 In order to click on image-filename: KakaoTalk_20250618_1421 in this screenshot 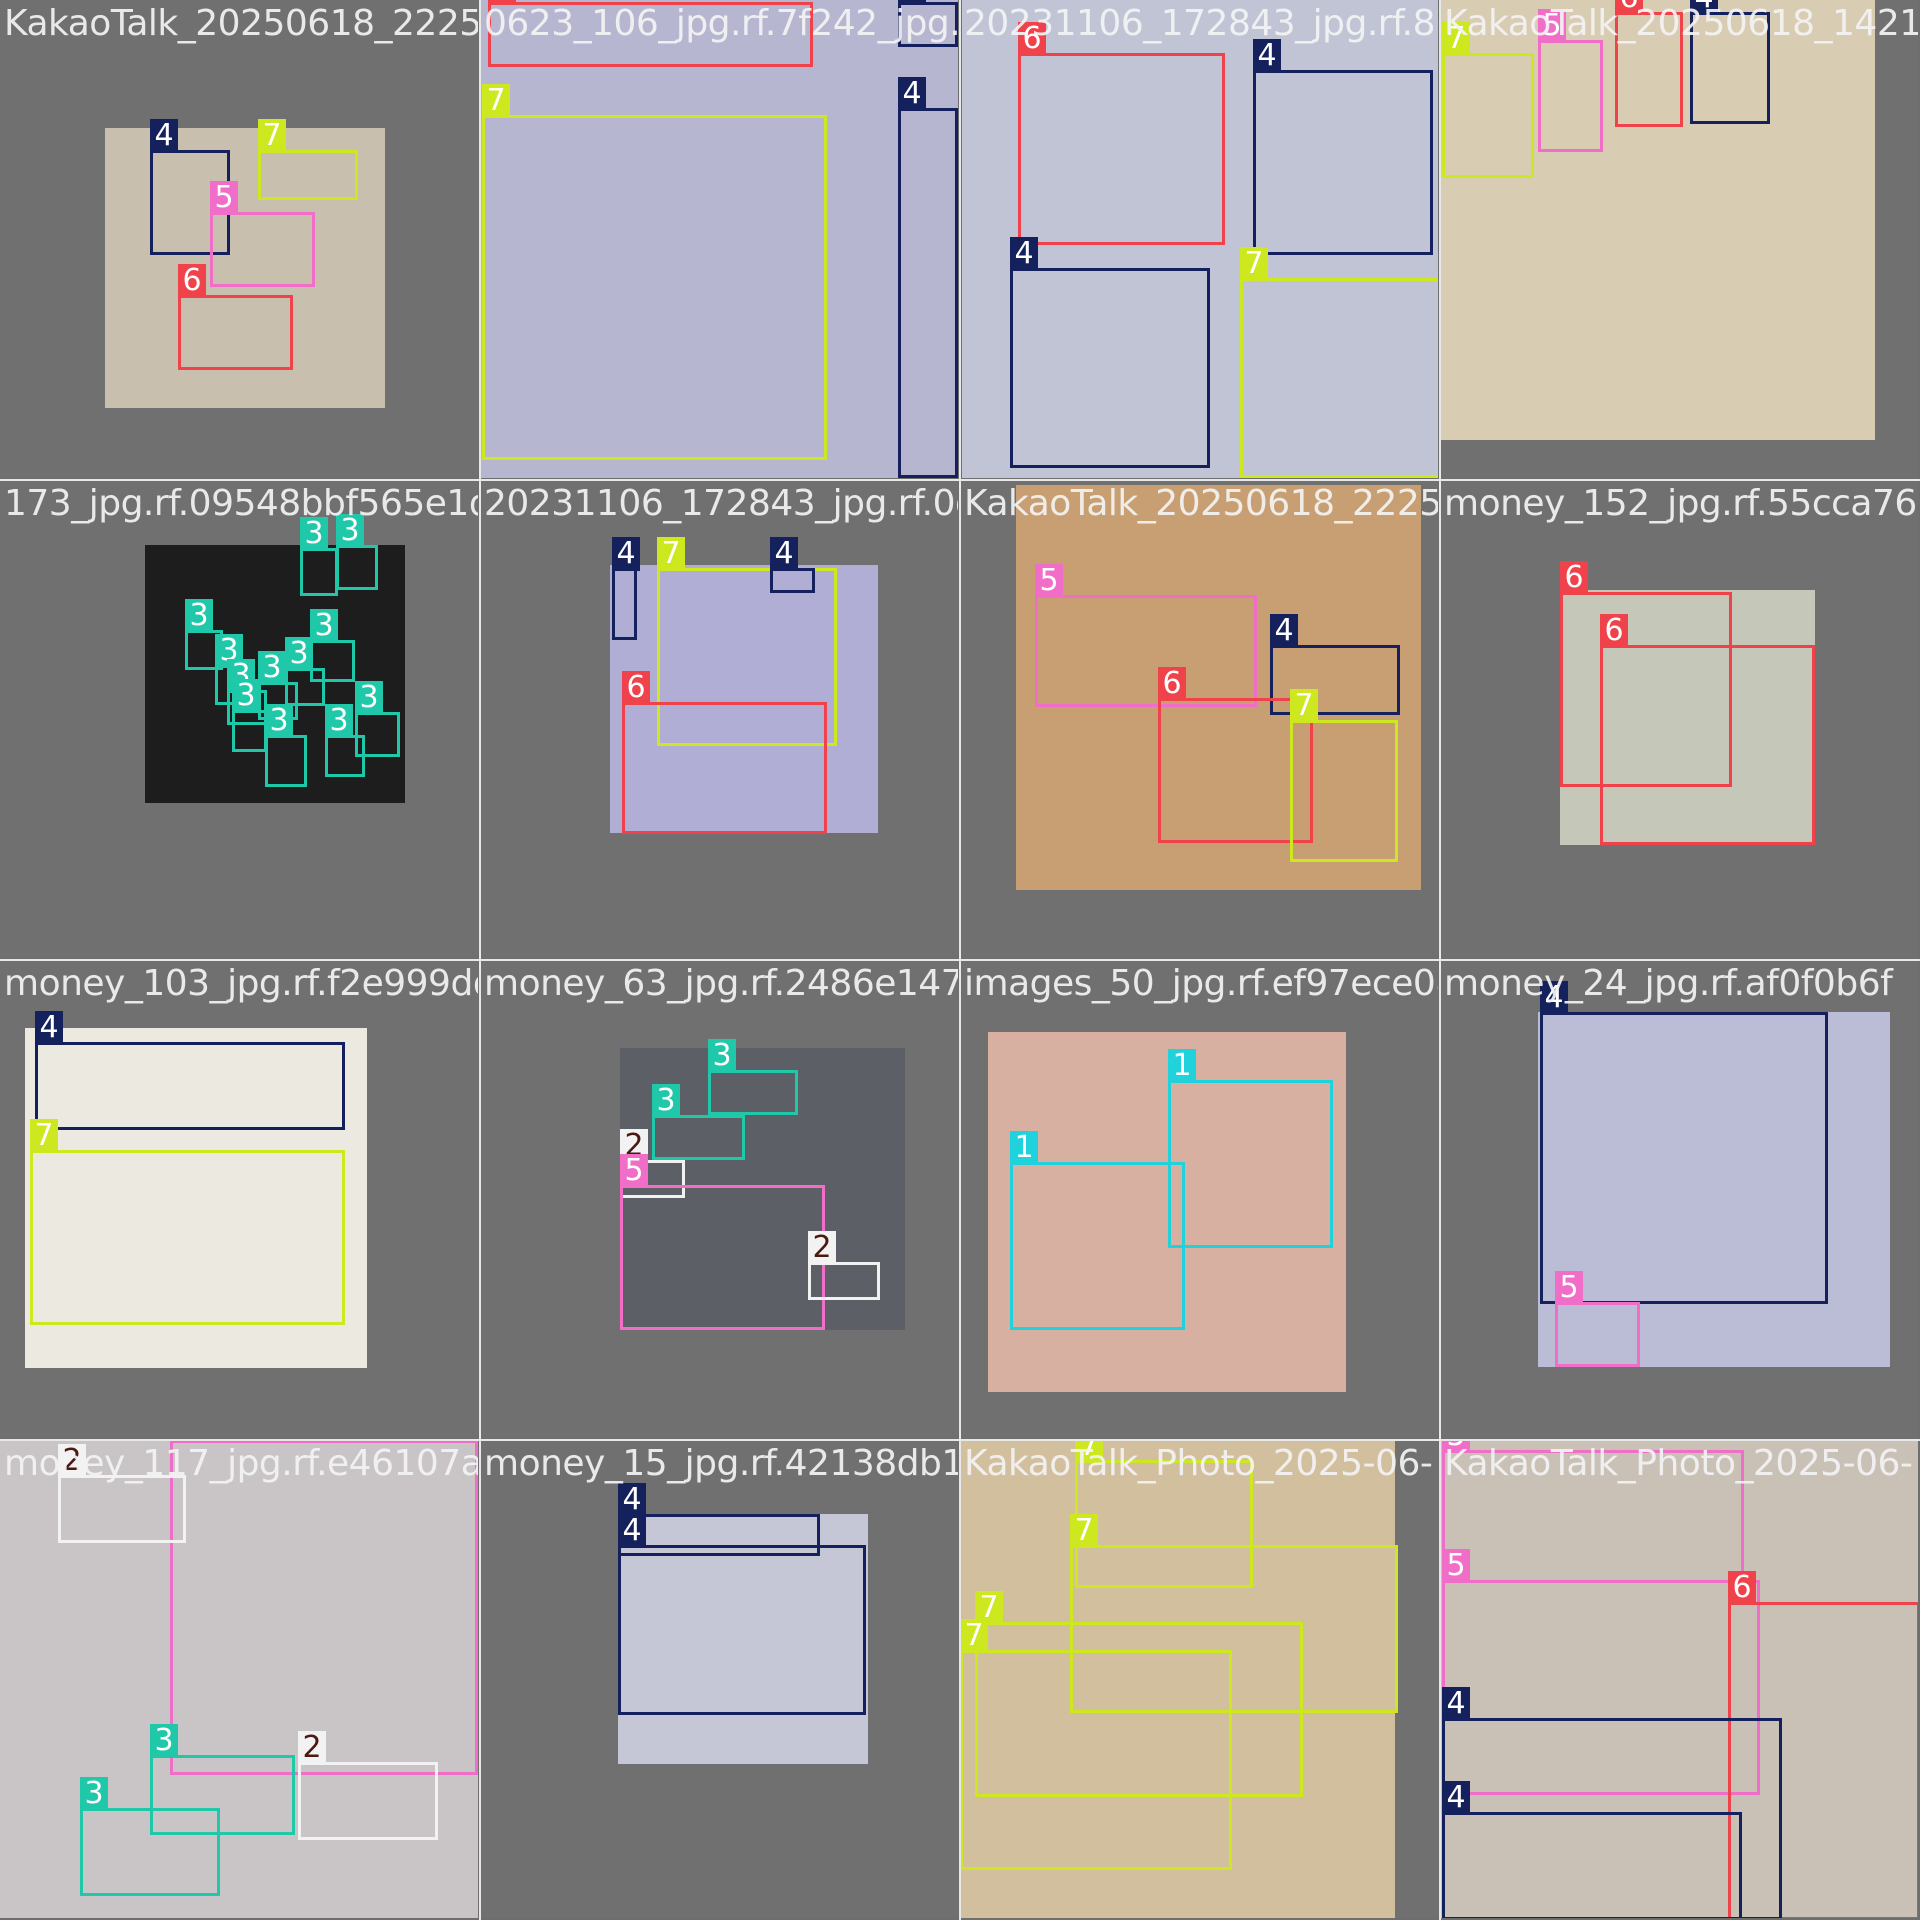, I will do `click(1681, 24)`.